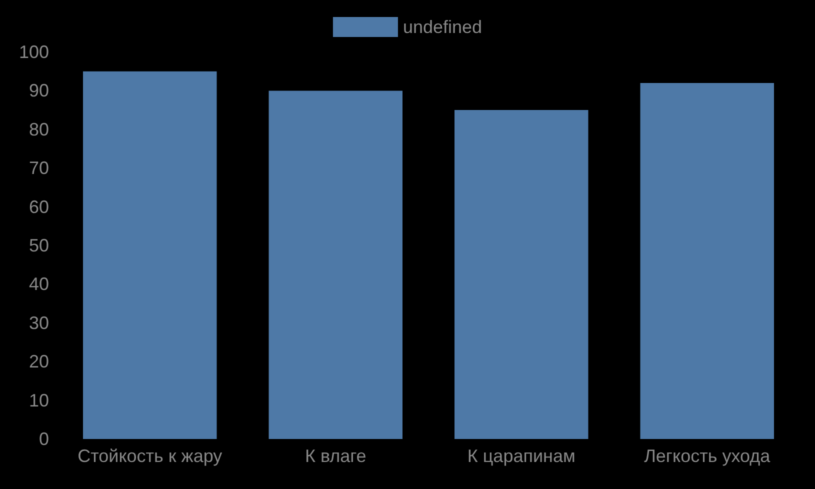 The height and width of the screenshot is (489, 815). What do you see at coordinates (708, 456) in the screenshot?
I see `x-tick-label: Легкость ухода` at bounding box center [708, 456].